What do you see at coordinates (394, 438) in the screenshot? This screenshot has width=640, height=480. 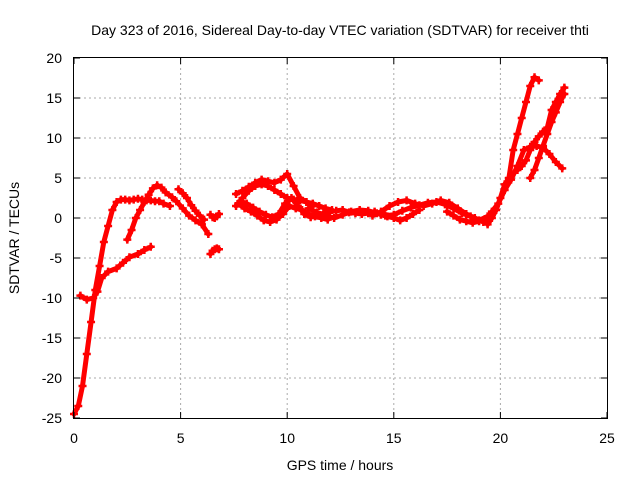 I see `x-tick-label: 15` at bounding box center [394, 438].